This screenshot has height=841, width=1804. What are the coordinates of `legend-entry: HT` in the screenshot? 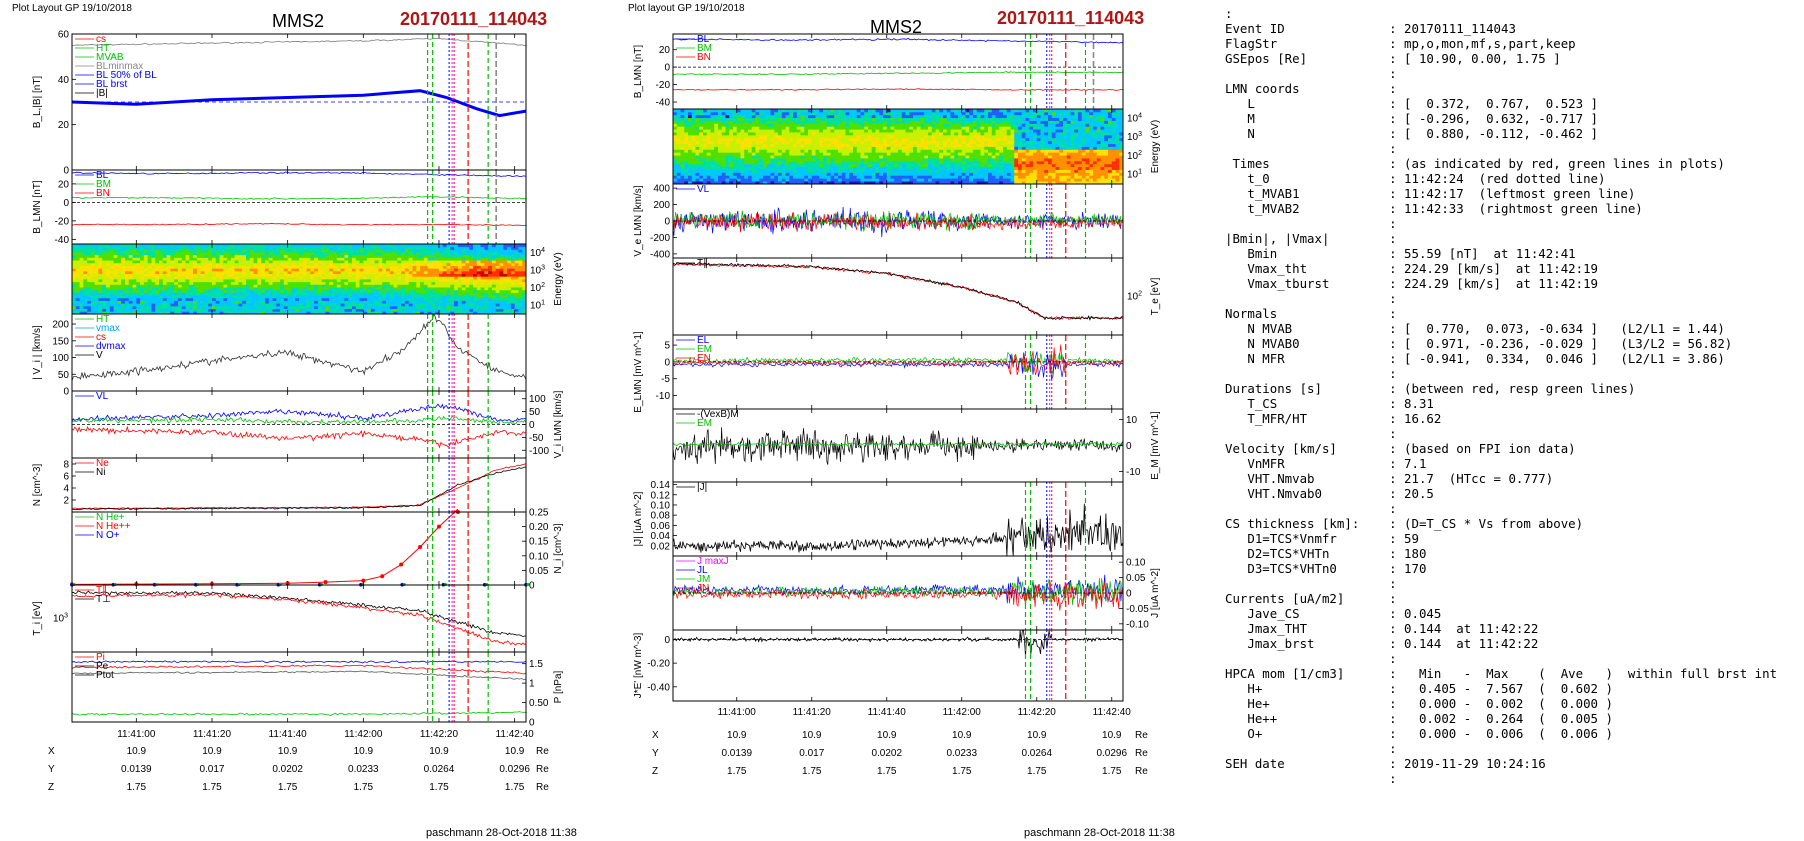 It's located at (102, 319).